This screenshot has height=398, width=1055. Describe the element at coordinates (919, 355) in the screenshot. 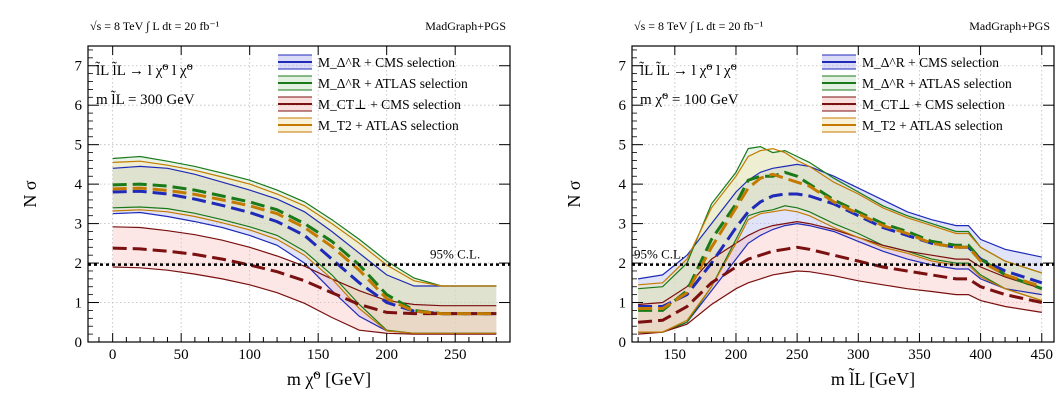

I see `x-tick-label: 350` at that location.